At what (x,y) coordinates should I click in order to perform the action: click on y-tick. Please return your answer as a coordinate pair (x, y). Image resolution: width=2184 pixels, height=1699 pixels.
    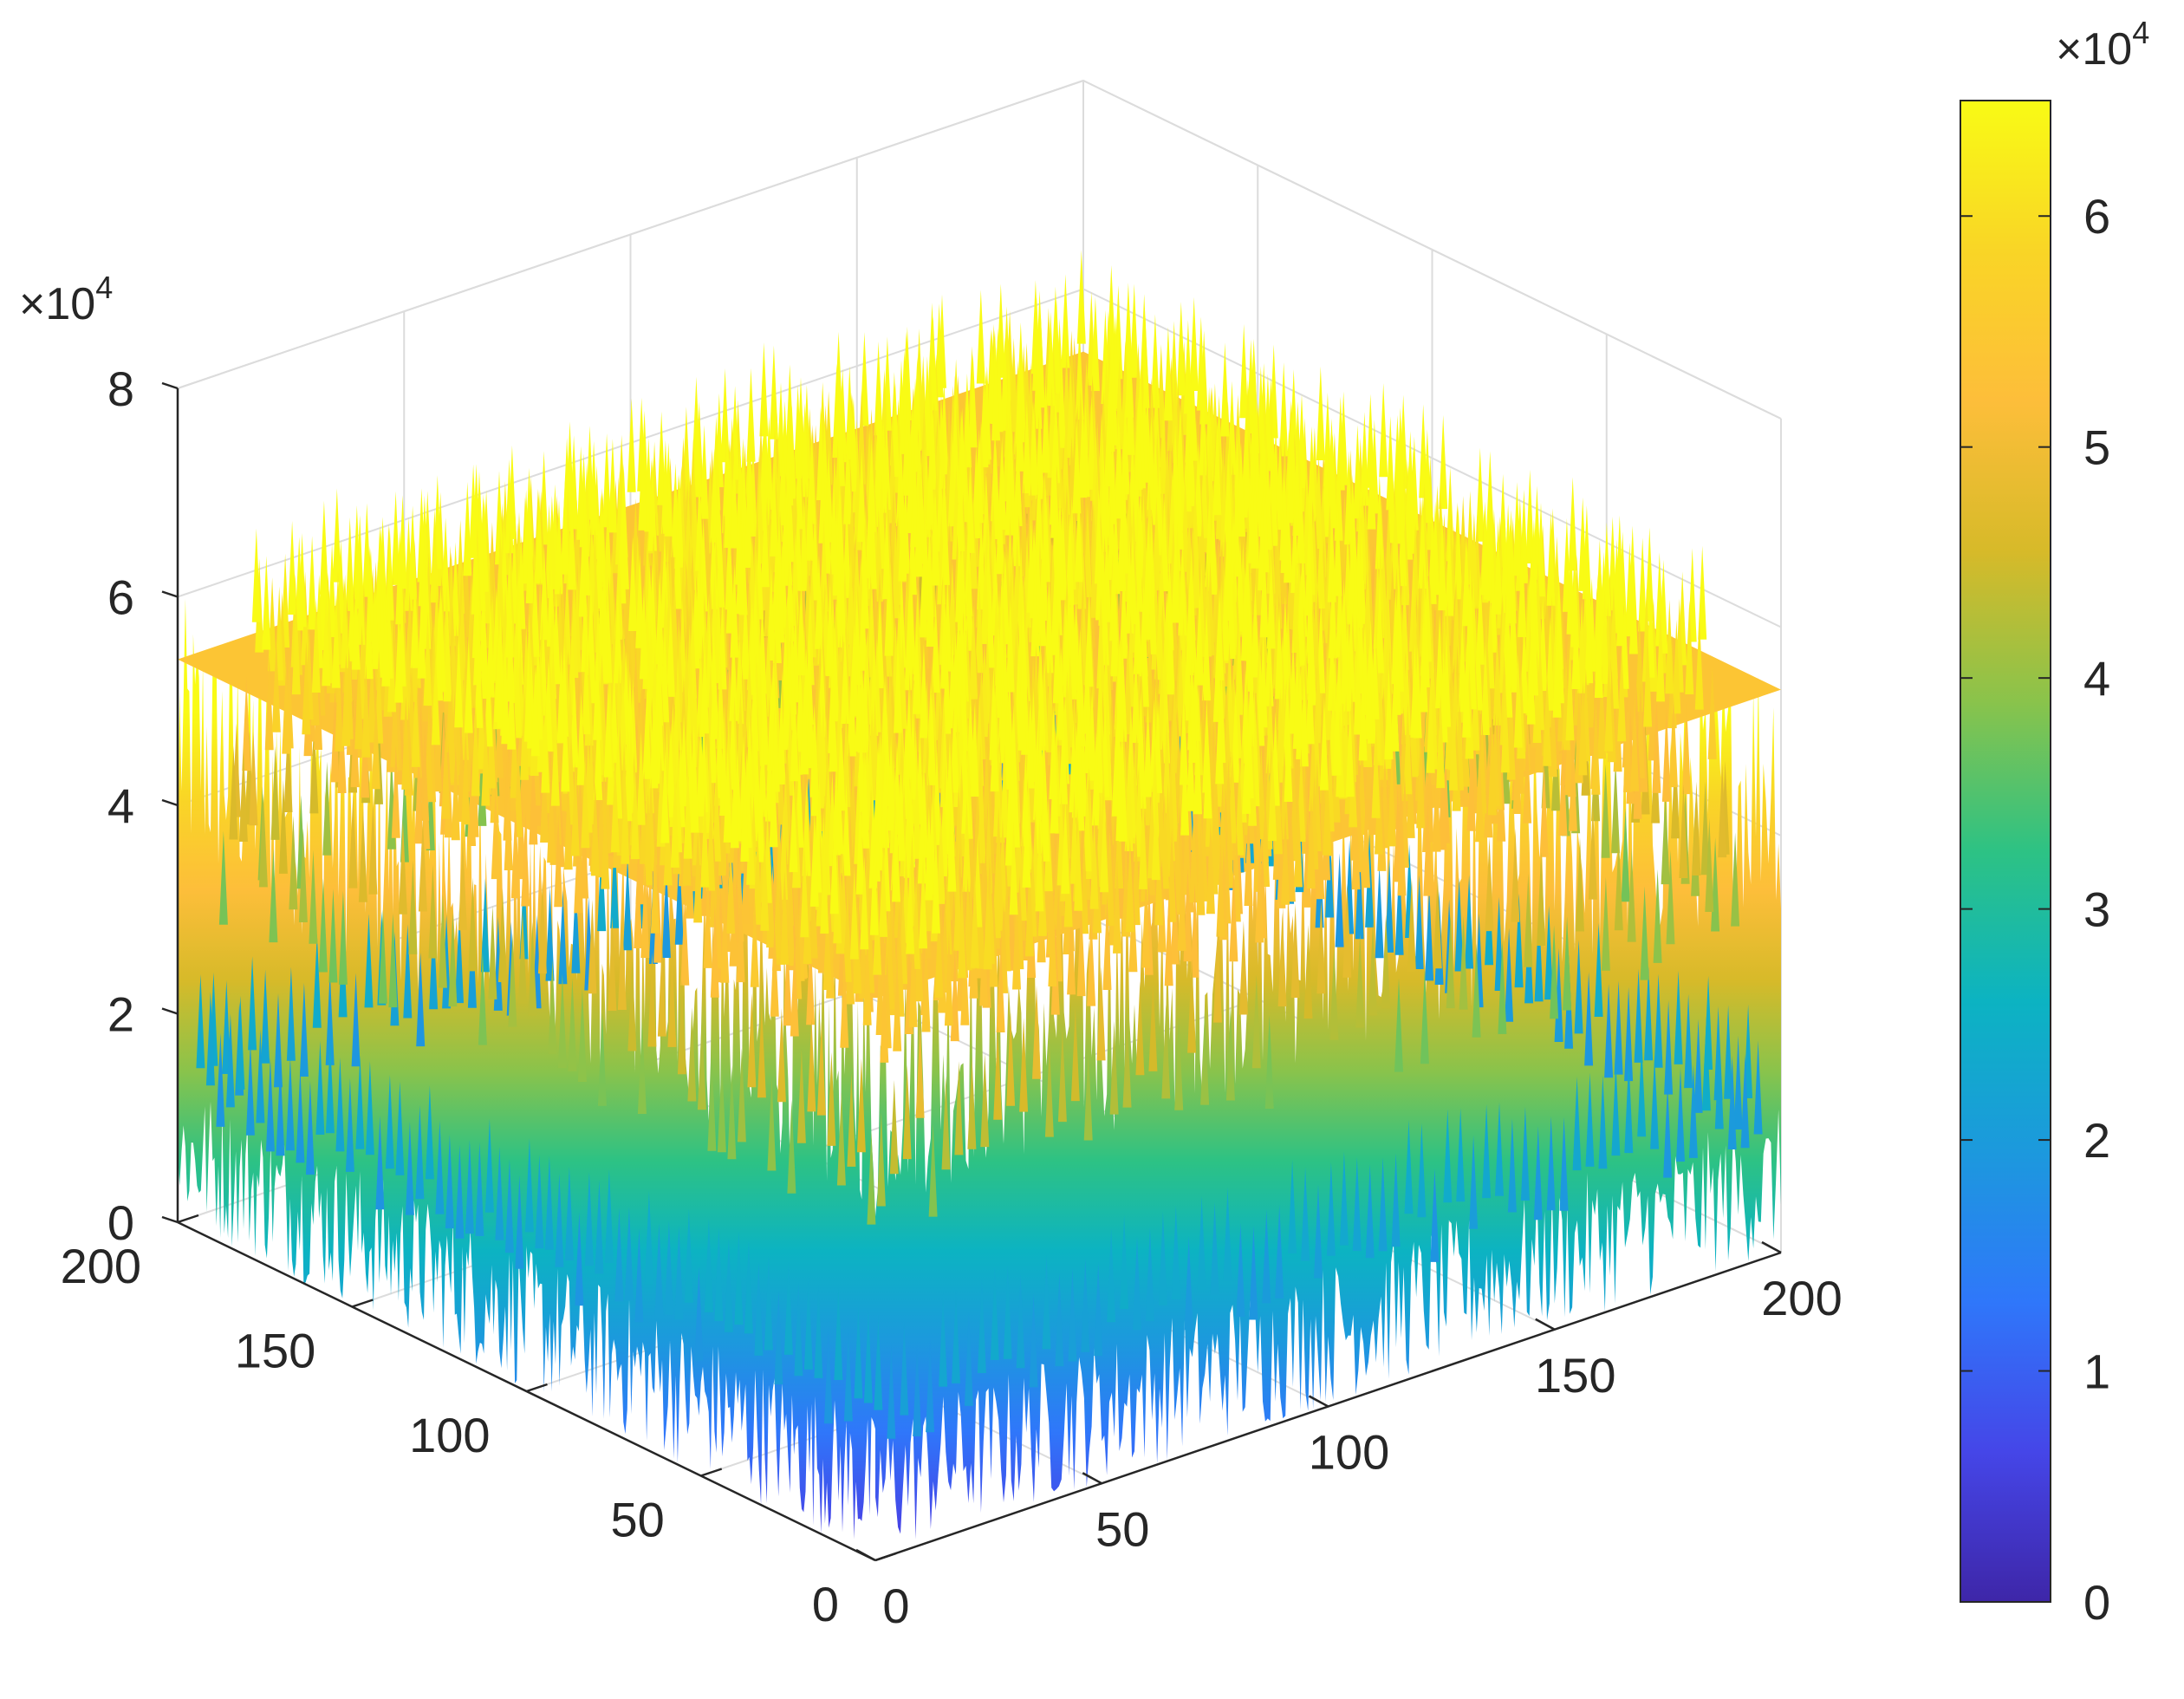
    Looking at the image, I should click on (711, 1472).